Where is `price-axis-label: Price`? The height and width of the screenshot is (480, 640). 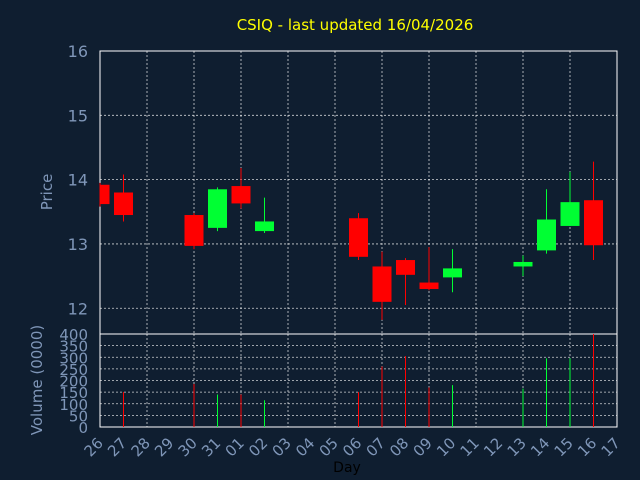
price-axis-label: Price is located at coordinates (47, 192).